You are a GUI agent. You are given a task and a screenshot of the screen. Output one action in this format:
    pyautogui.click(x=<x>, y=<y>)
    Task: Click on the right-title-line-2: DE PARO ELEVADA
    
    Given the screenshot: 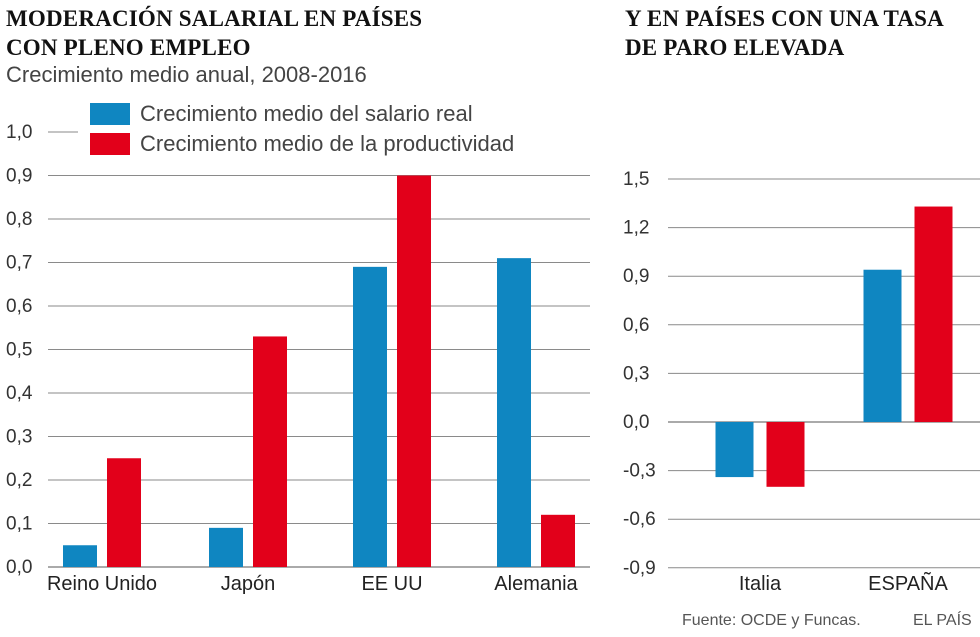 What is the action you would take?
    pyautogui.click(x=735, y=47)
    